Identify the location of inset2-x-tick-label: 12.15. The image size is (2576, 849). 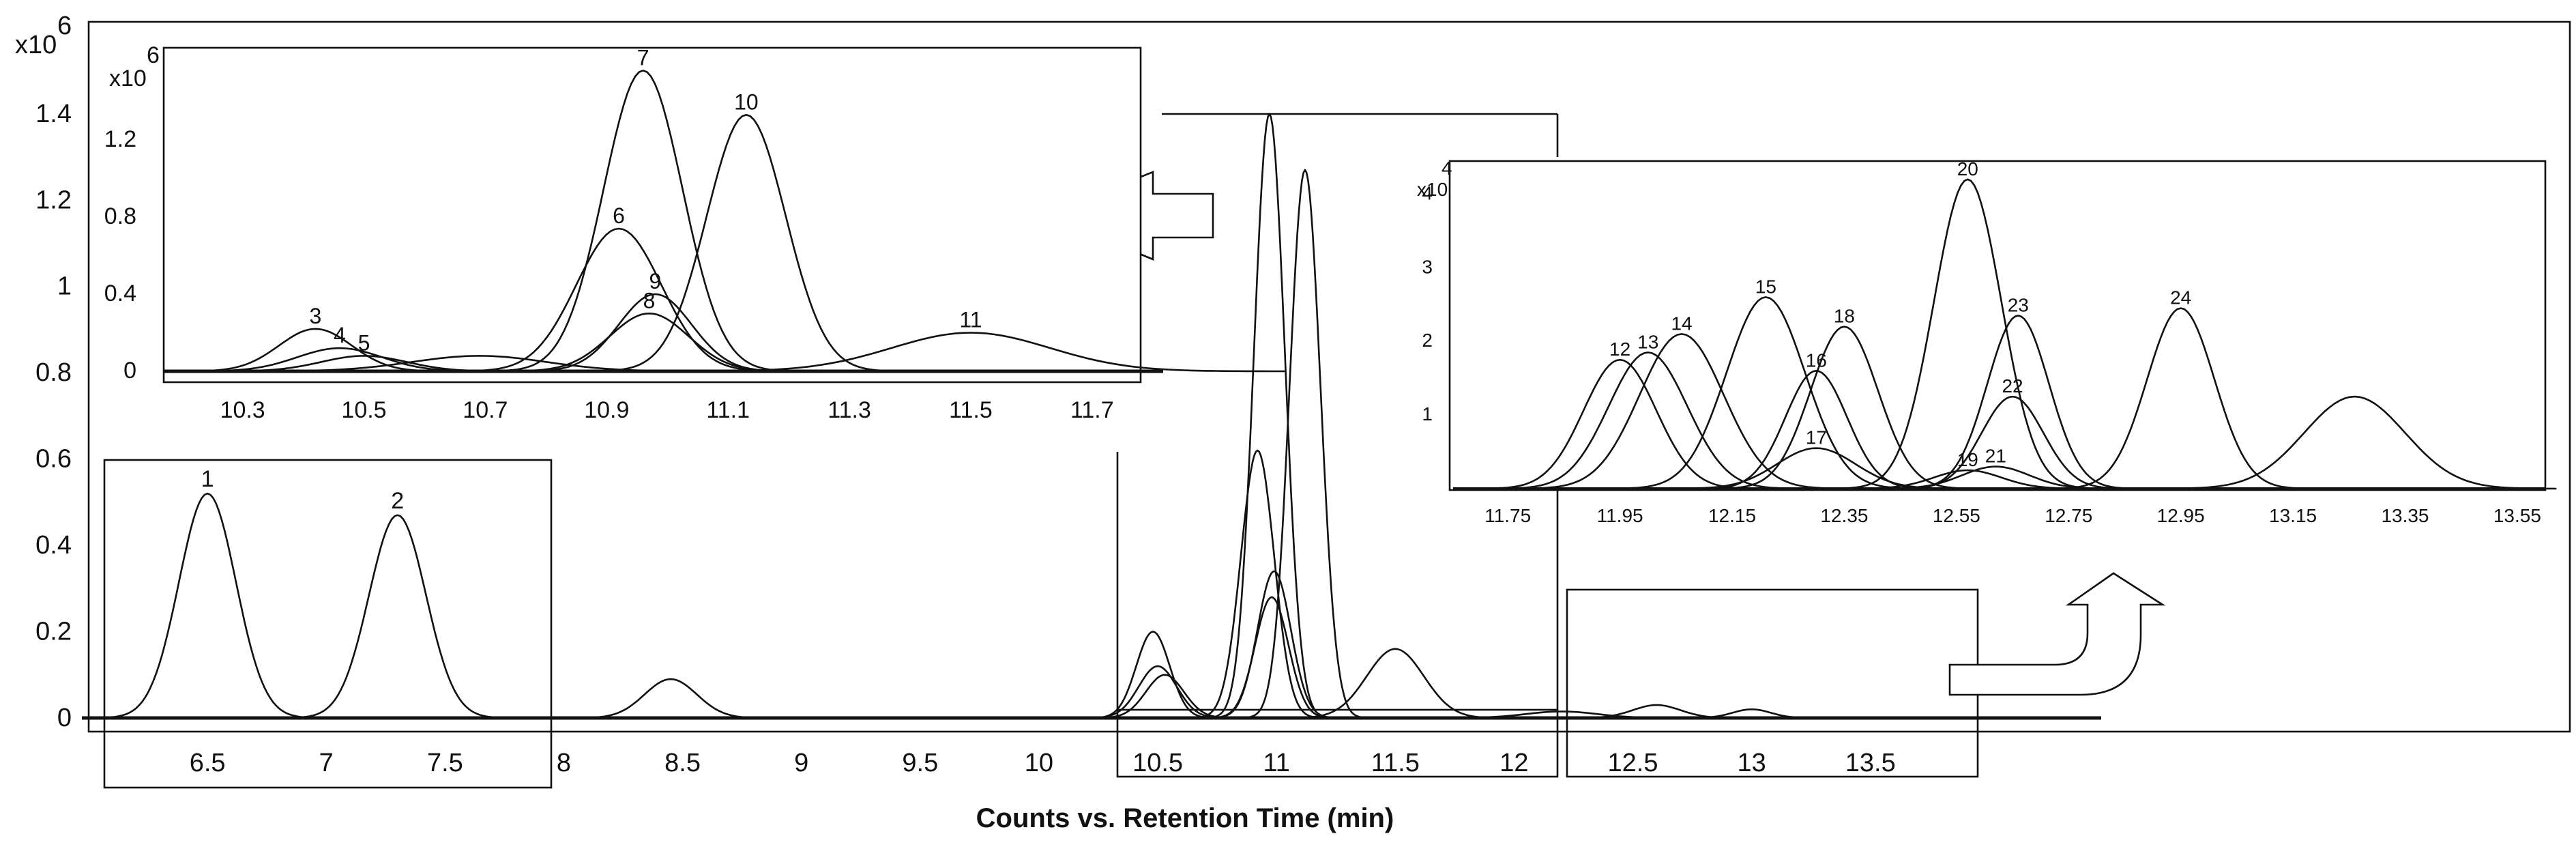
(1732, 515).